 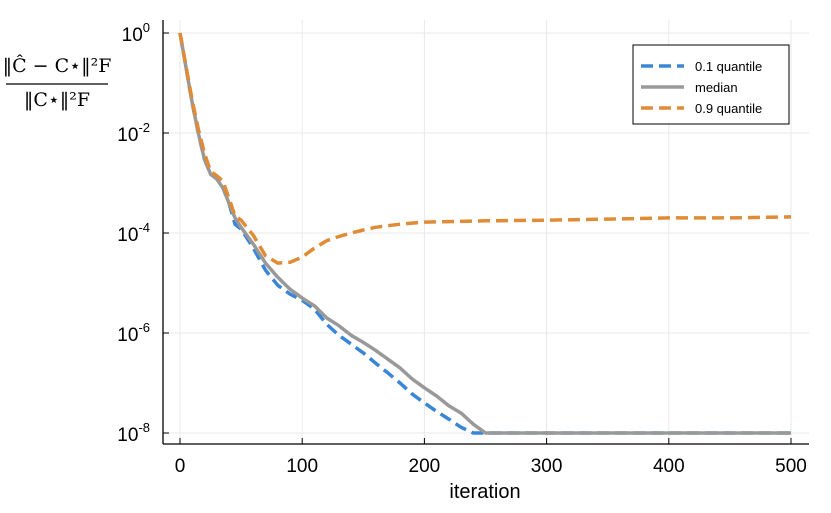 I want to click on legend-label: 0.1 quantile, so click(x=728, y=66).